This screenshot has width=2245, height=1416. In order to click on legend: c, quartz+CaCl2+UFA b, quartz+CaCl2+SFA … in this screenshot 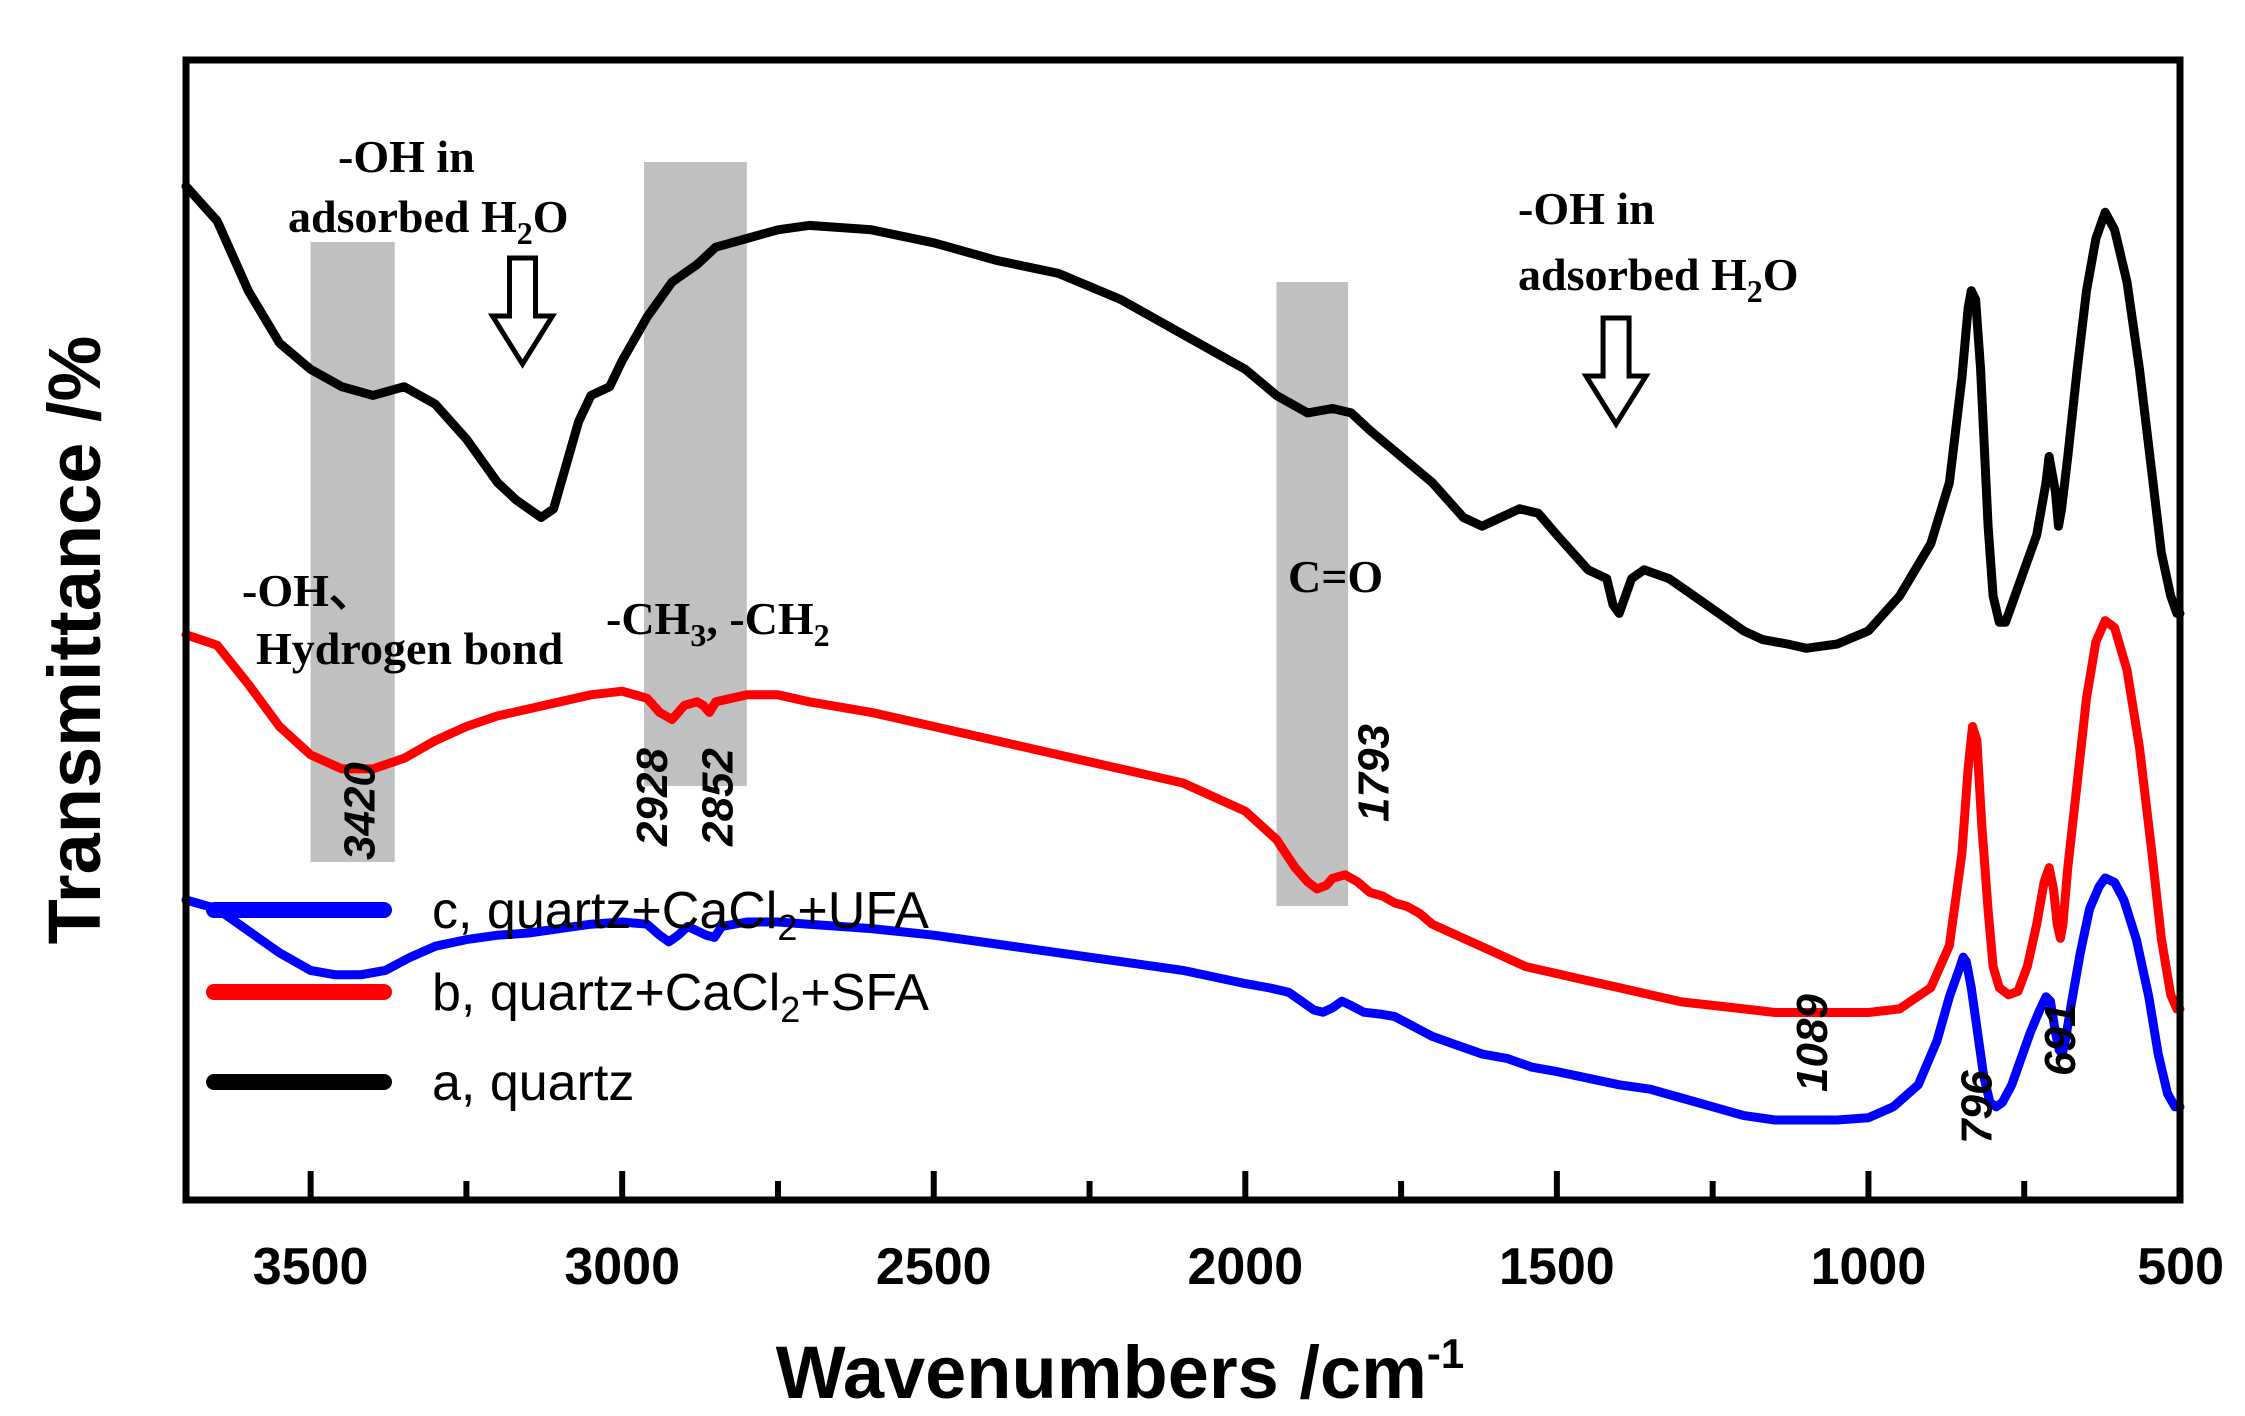, I will do `click(567, 997)`.